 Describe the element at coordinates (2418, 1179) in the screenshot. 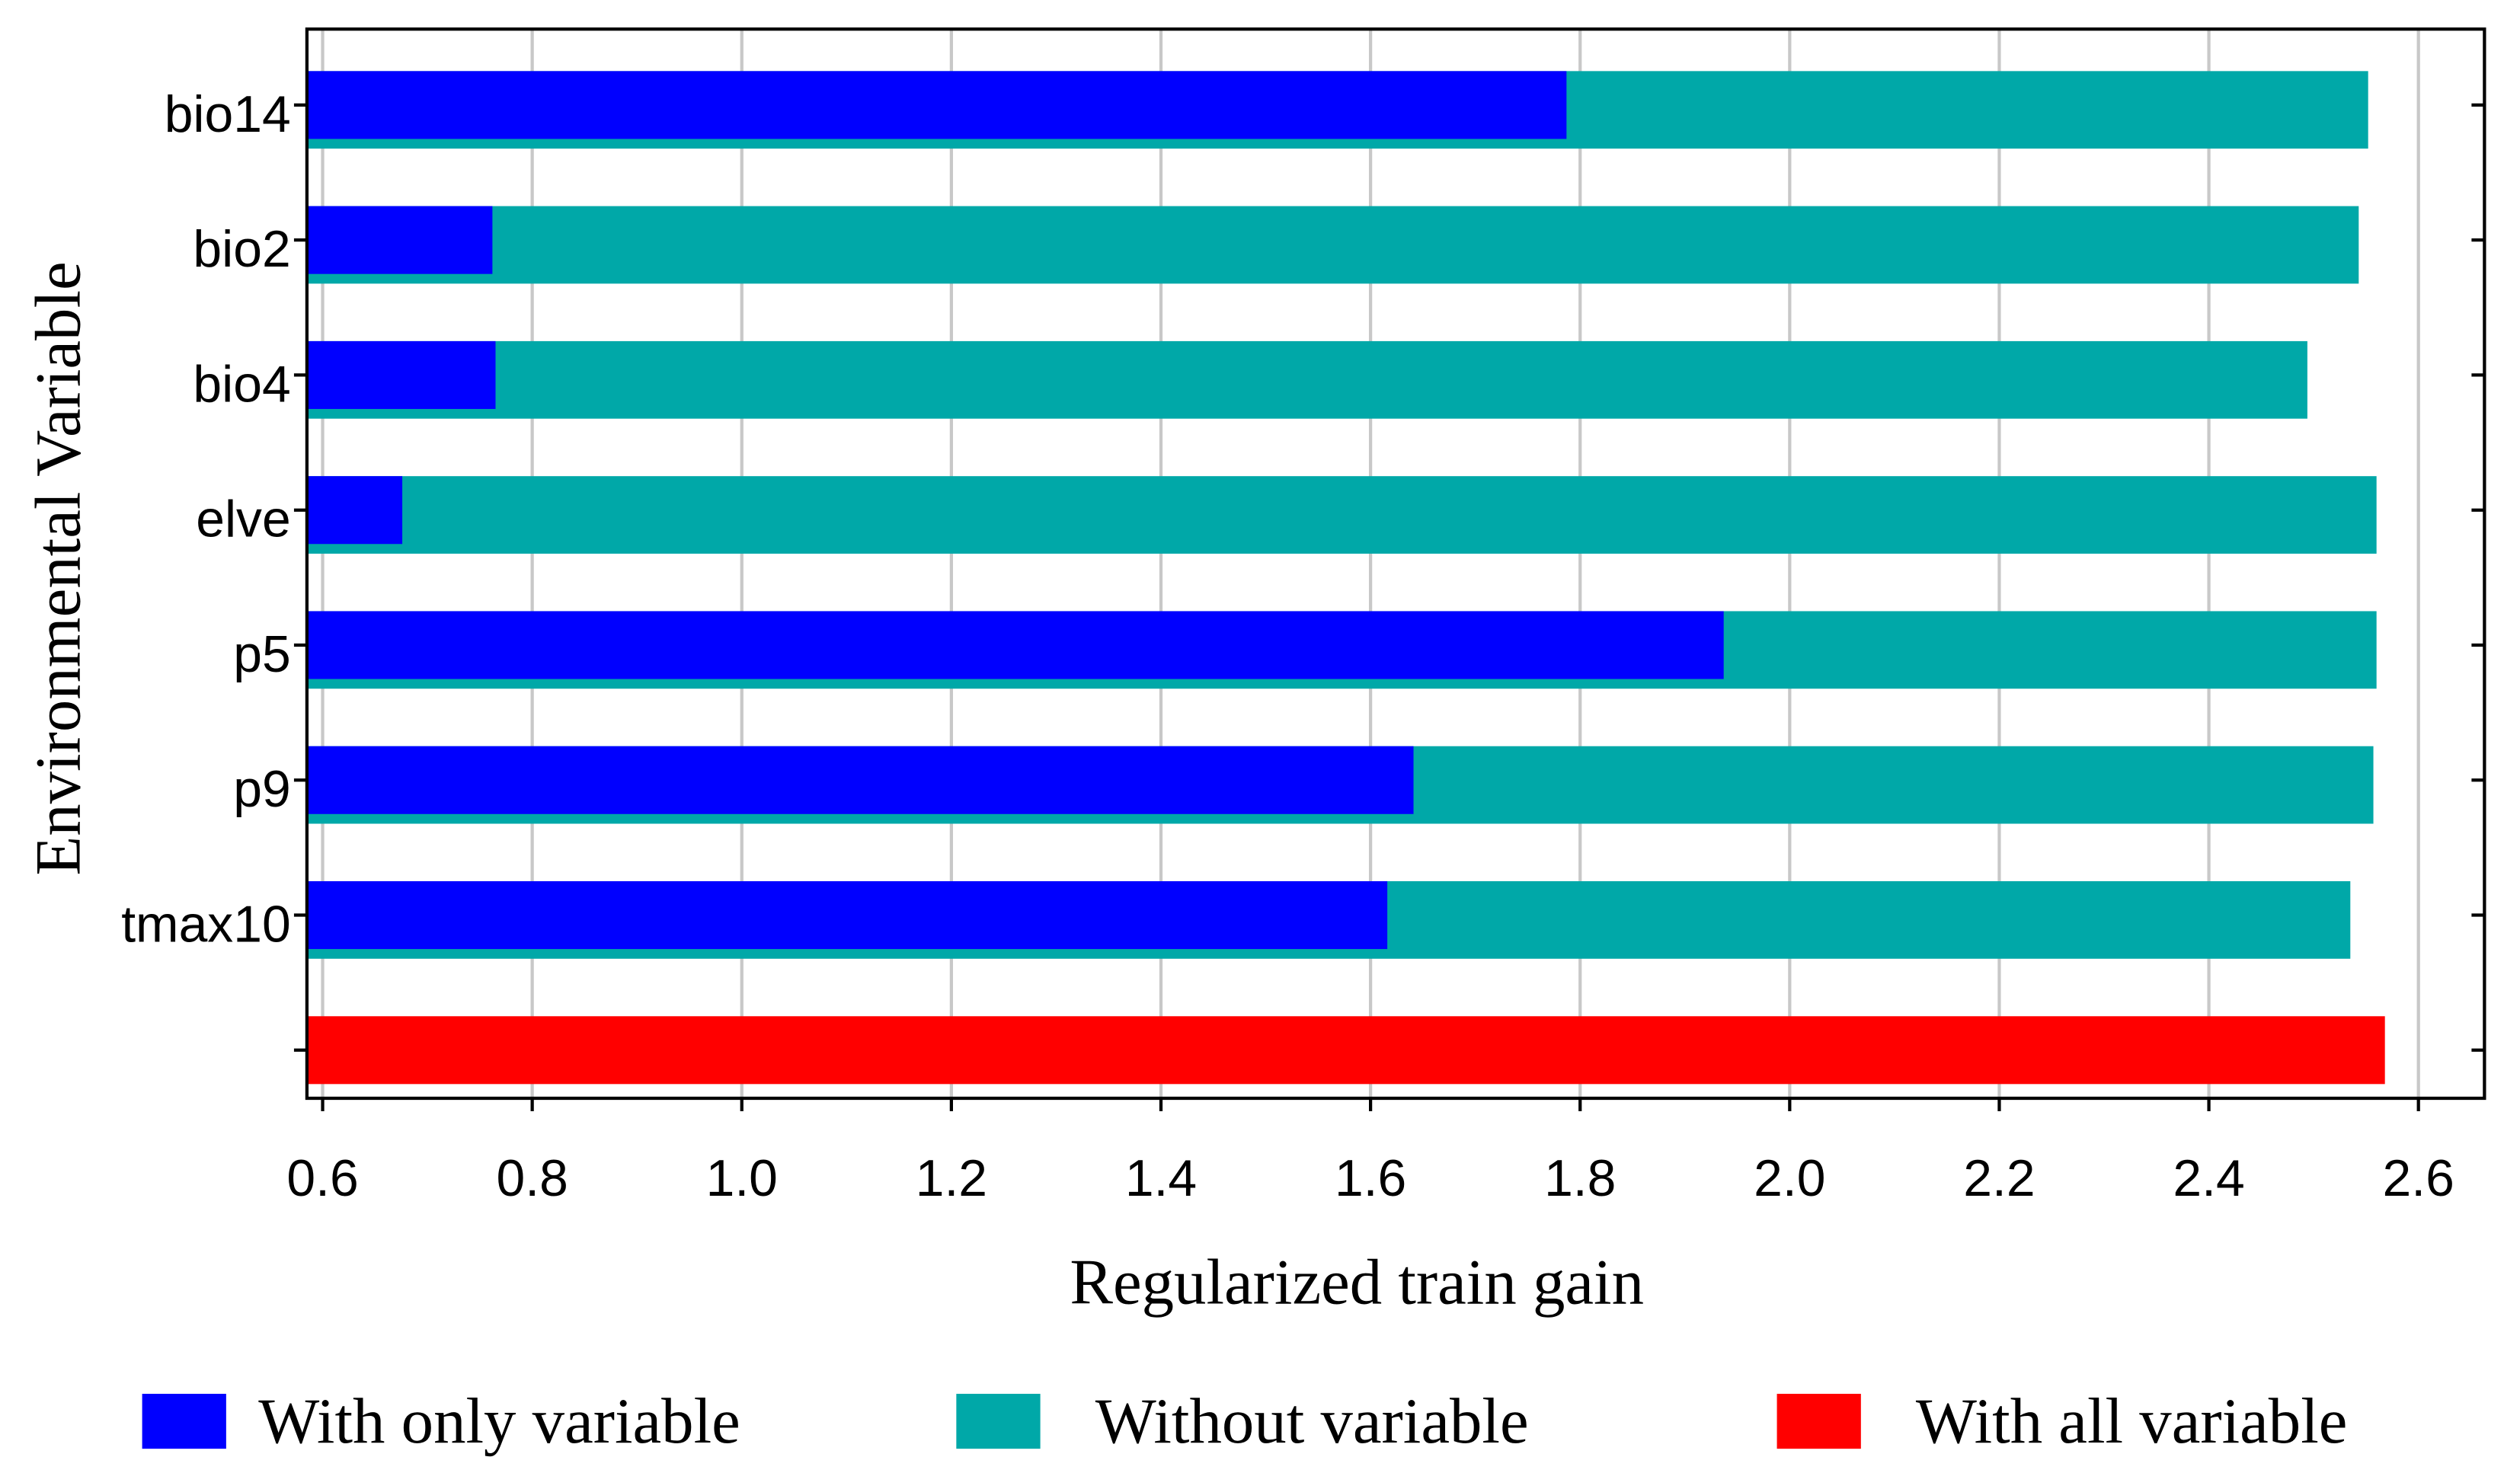

I see `x-tick-label: 2.6` at that location.